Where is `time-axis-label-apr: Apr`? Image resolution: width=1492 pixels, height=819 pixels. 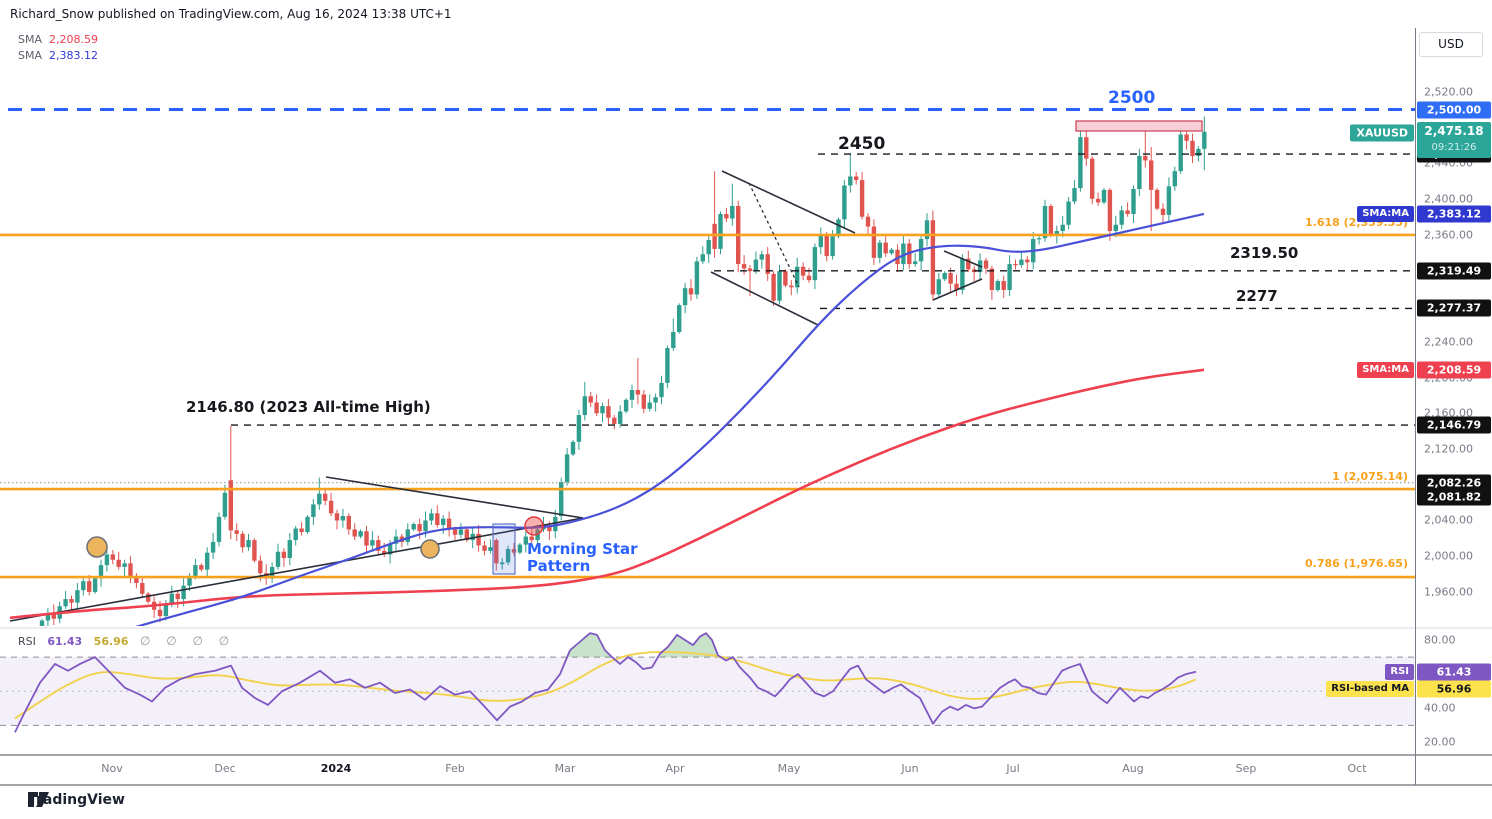
time-axis-label-apr: Apr is located at coordinates (675, 768).